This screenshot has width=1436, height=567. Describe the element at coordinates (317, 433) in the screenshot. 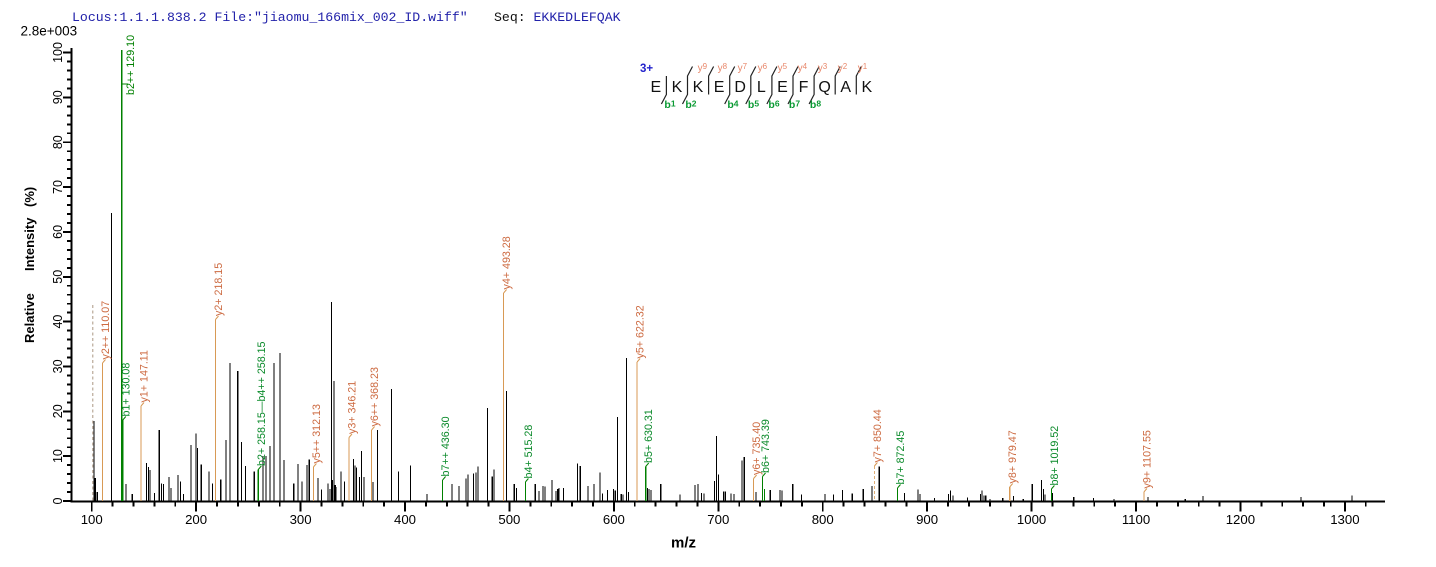

I see `svg-text: y5++ 312.13` at that location.